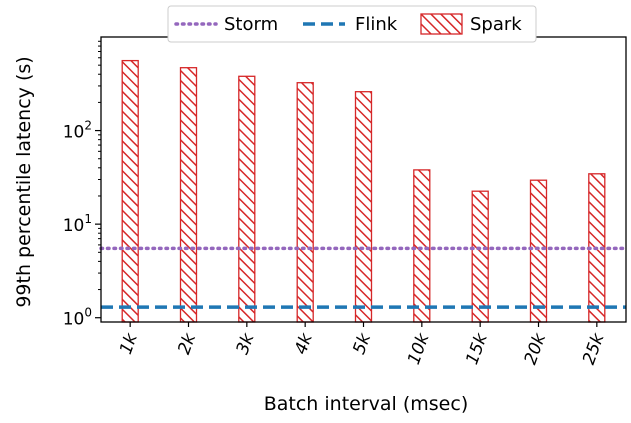 The height and width of the screenshot is (423, 631). What do you see at coordinates (246, 343) in the screenshot?
I see `x-tick-label: 3k` at bounding box center [246, 343].